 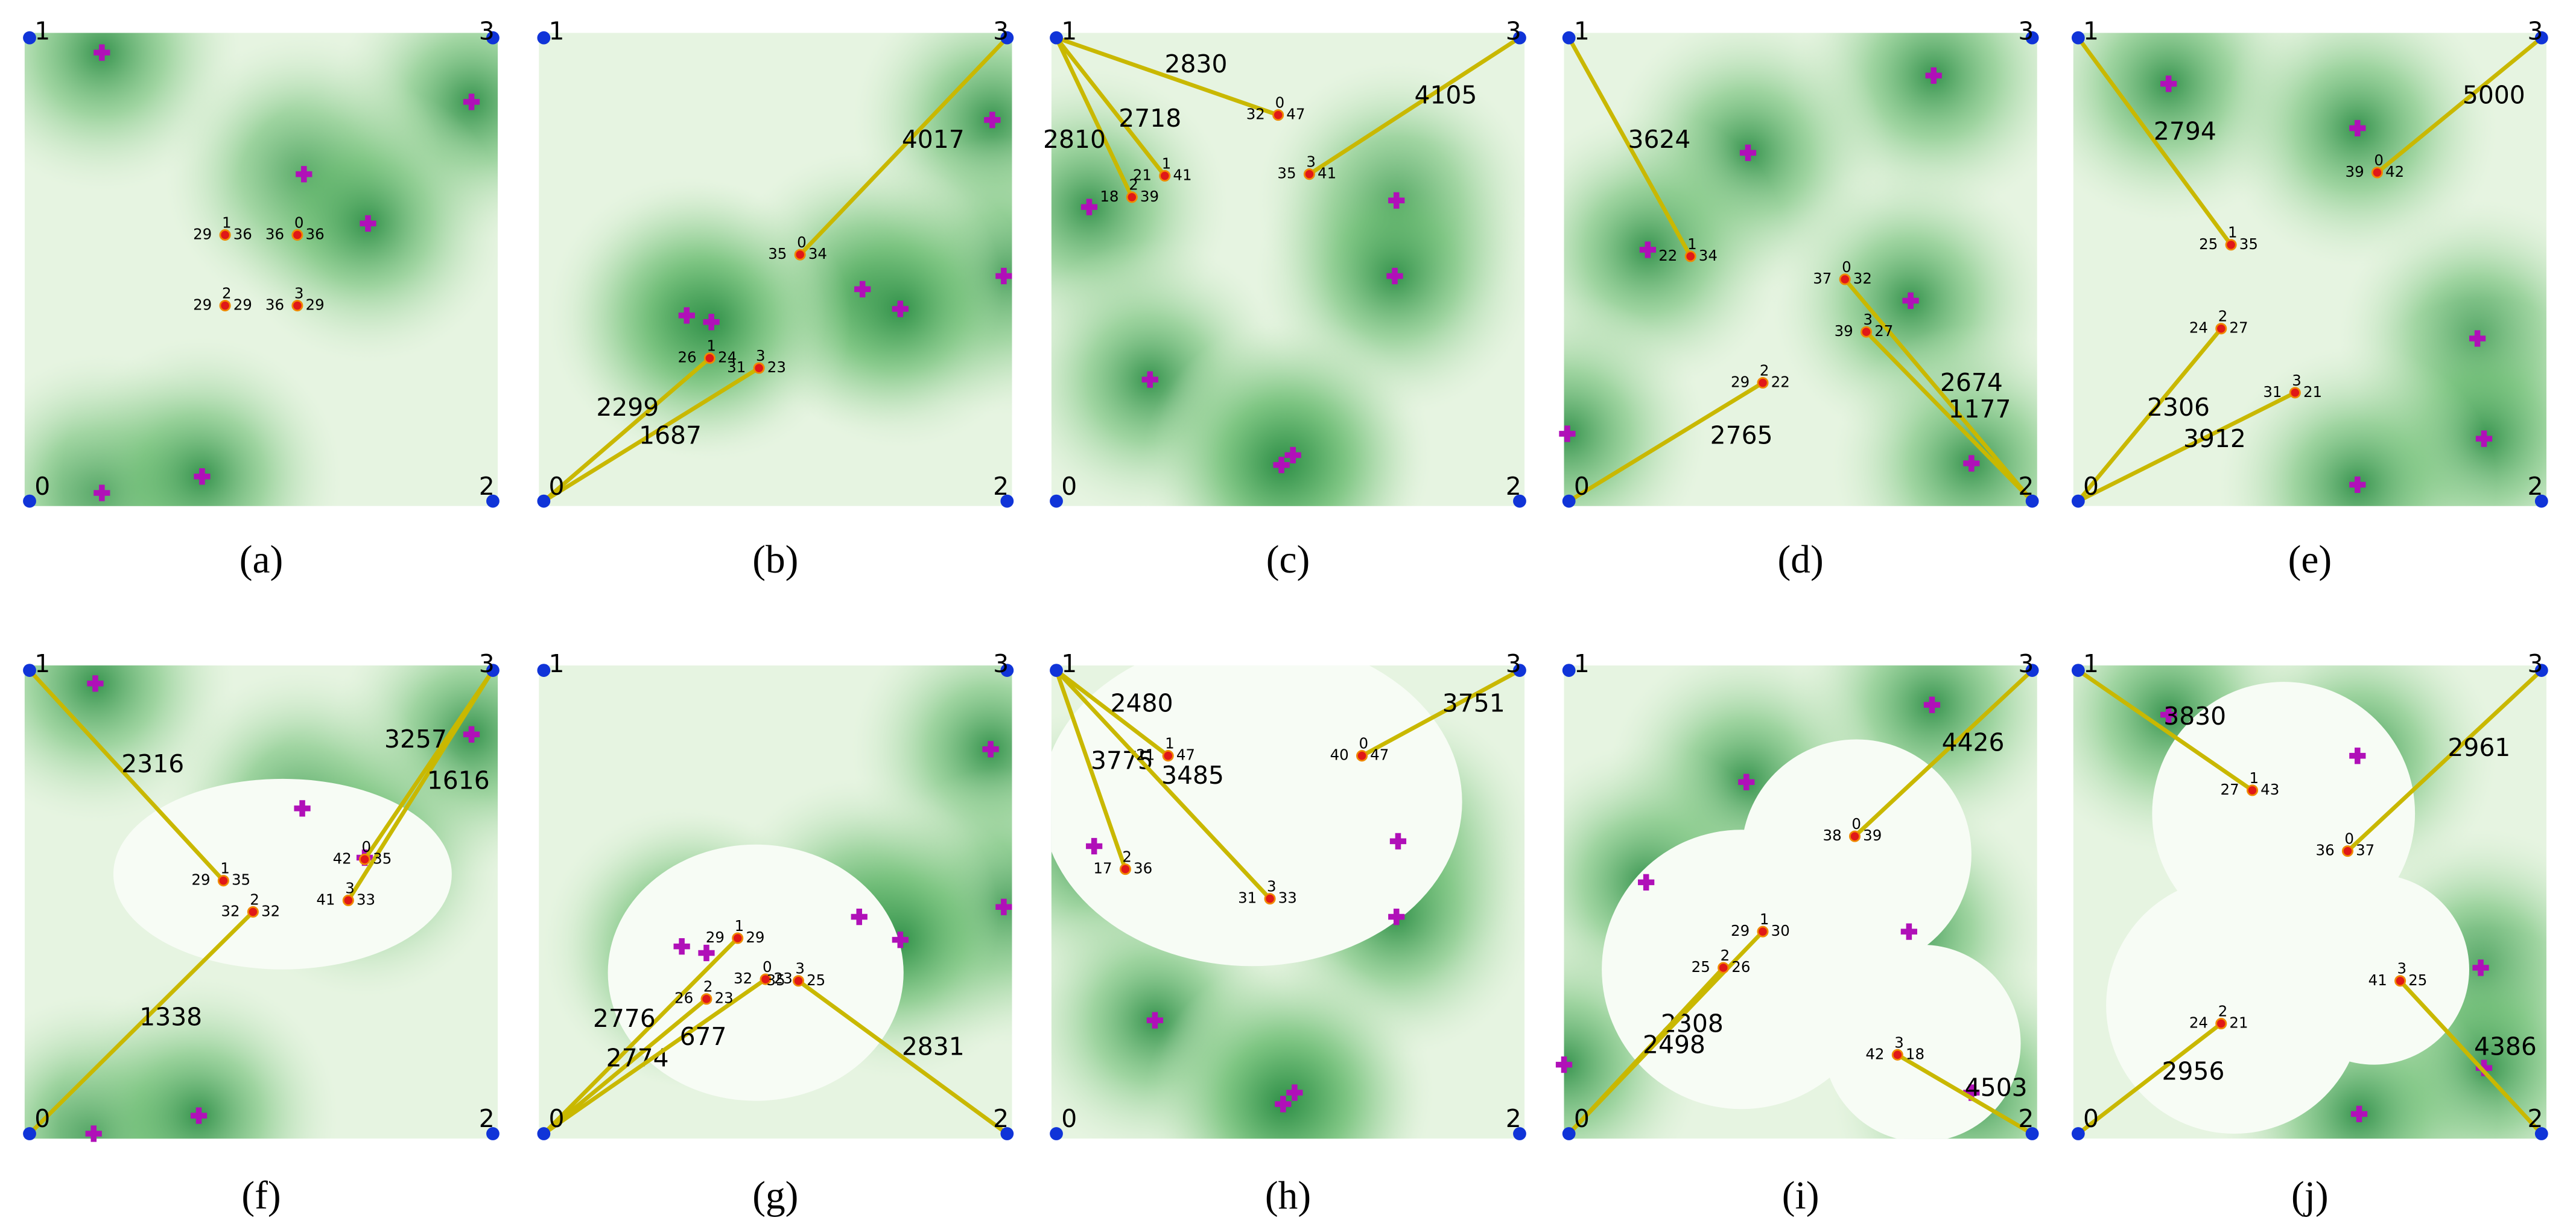 I want to click on link-label: 3912, so click(x=2214, y=438).